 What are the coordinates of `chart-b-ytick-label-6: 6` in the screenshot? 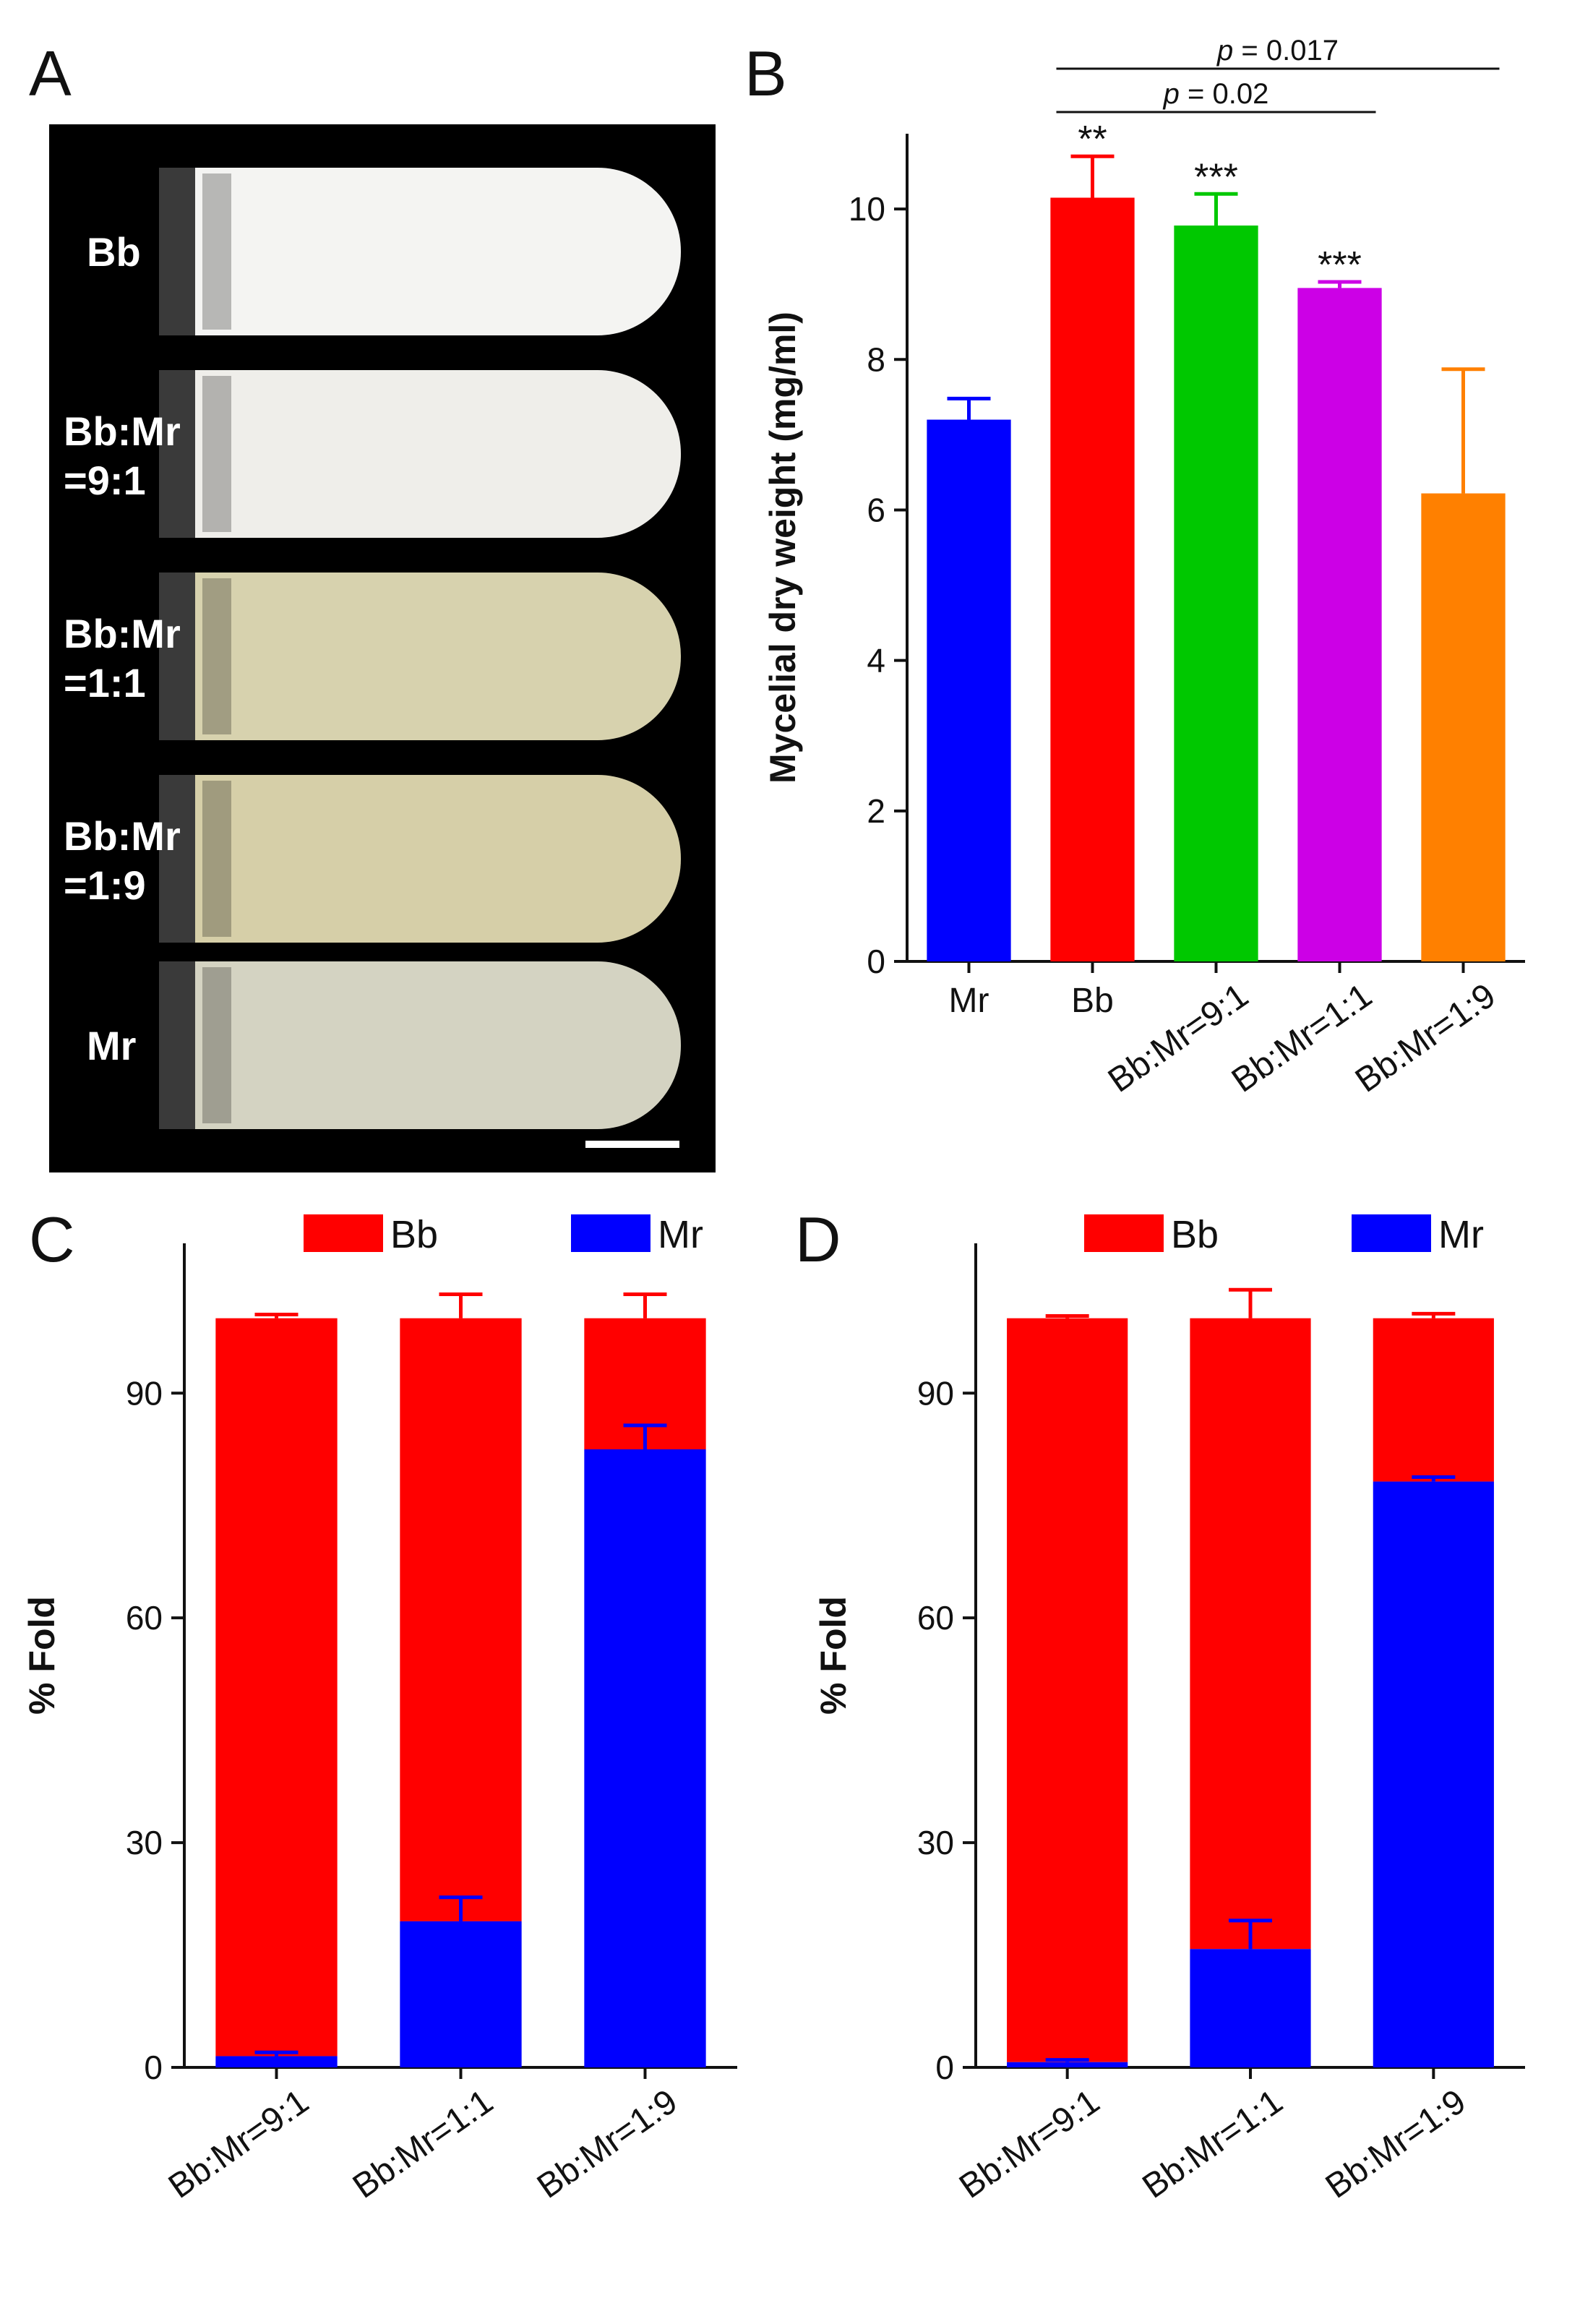 It's located at (876, 509).